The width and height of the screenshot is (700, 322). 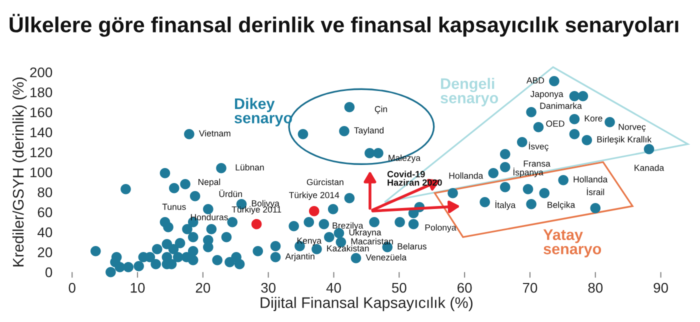 What do you see at coordinates (214, 133) in the screenshot?
I see `annotation: Vietnam` at bounding box center [214, 133].